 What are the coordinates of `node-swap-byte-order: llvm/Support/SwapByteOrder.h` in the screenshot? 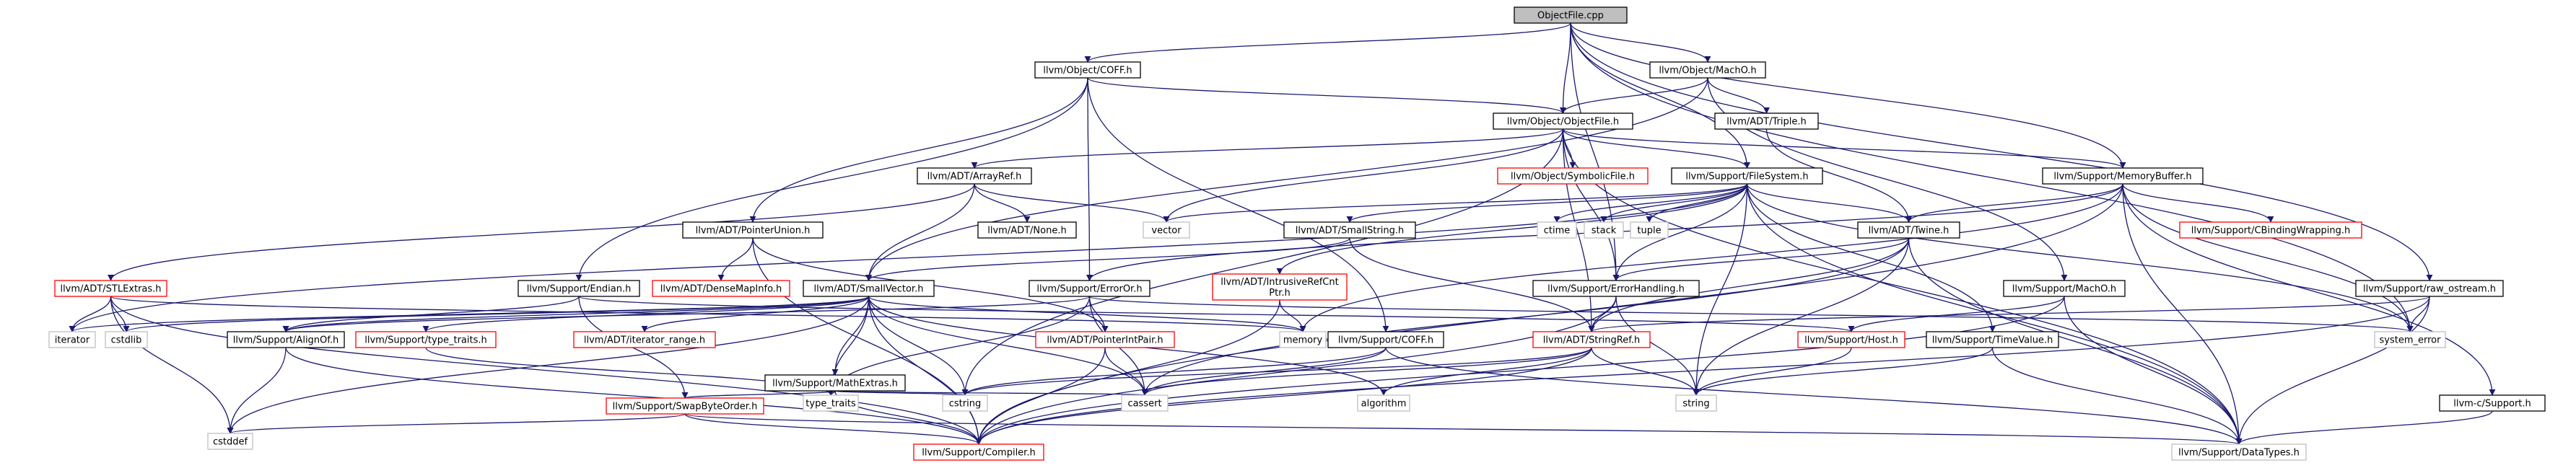 It's located at (685, 406).